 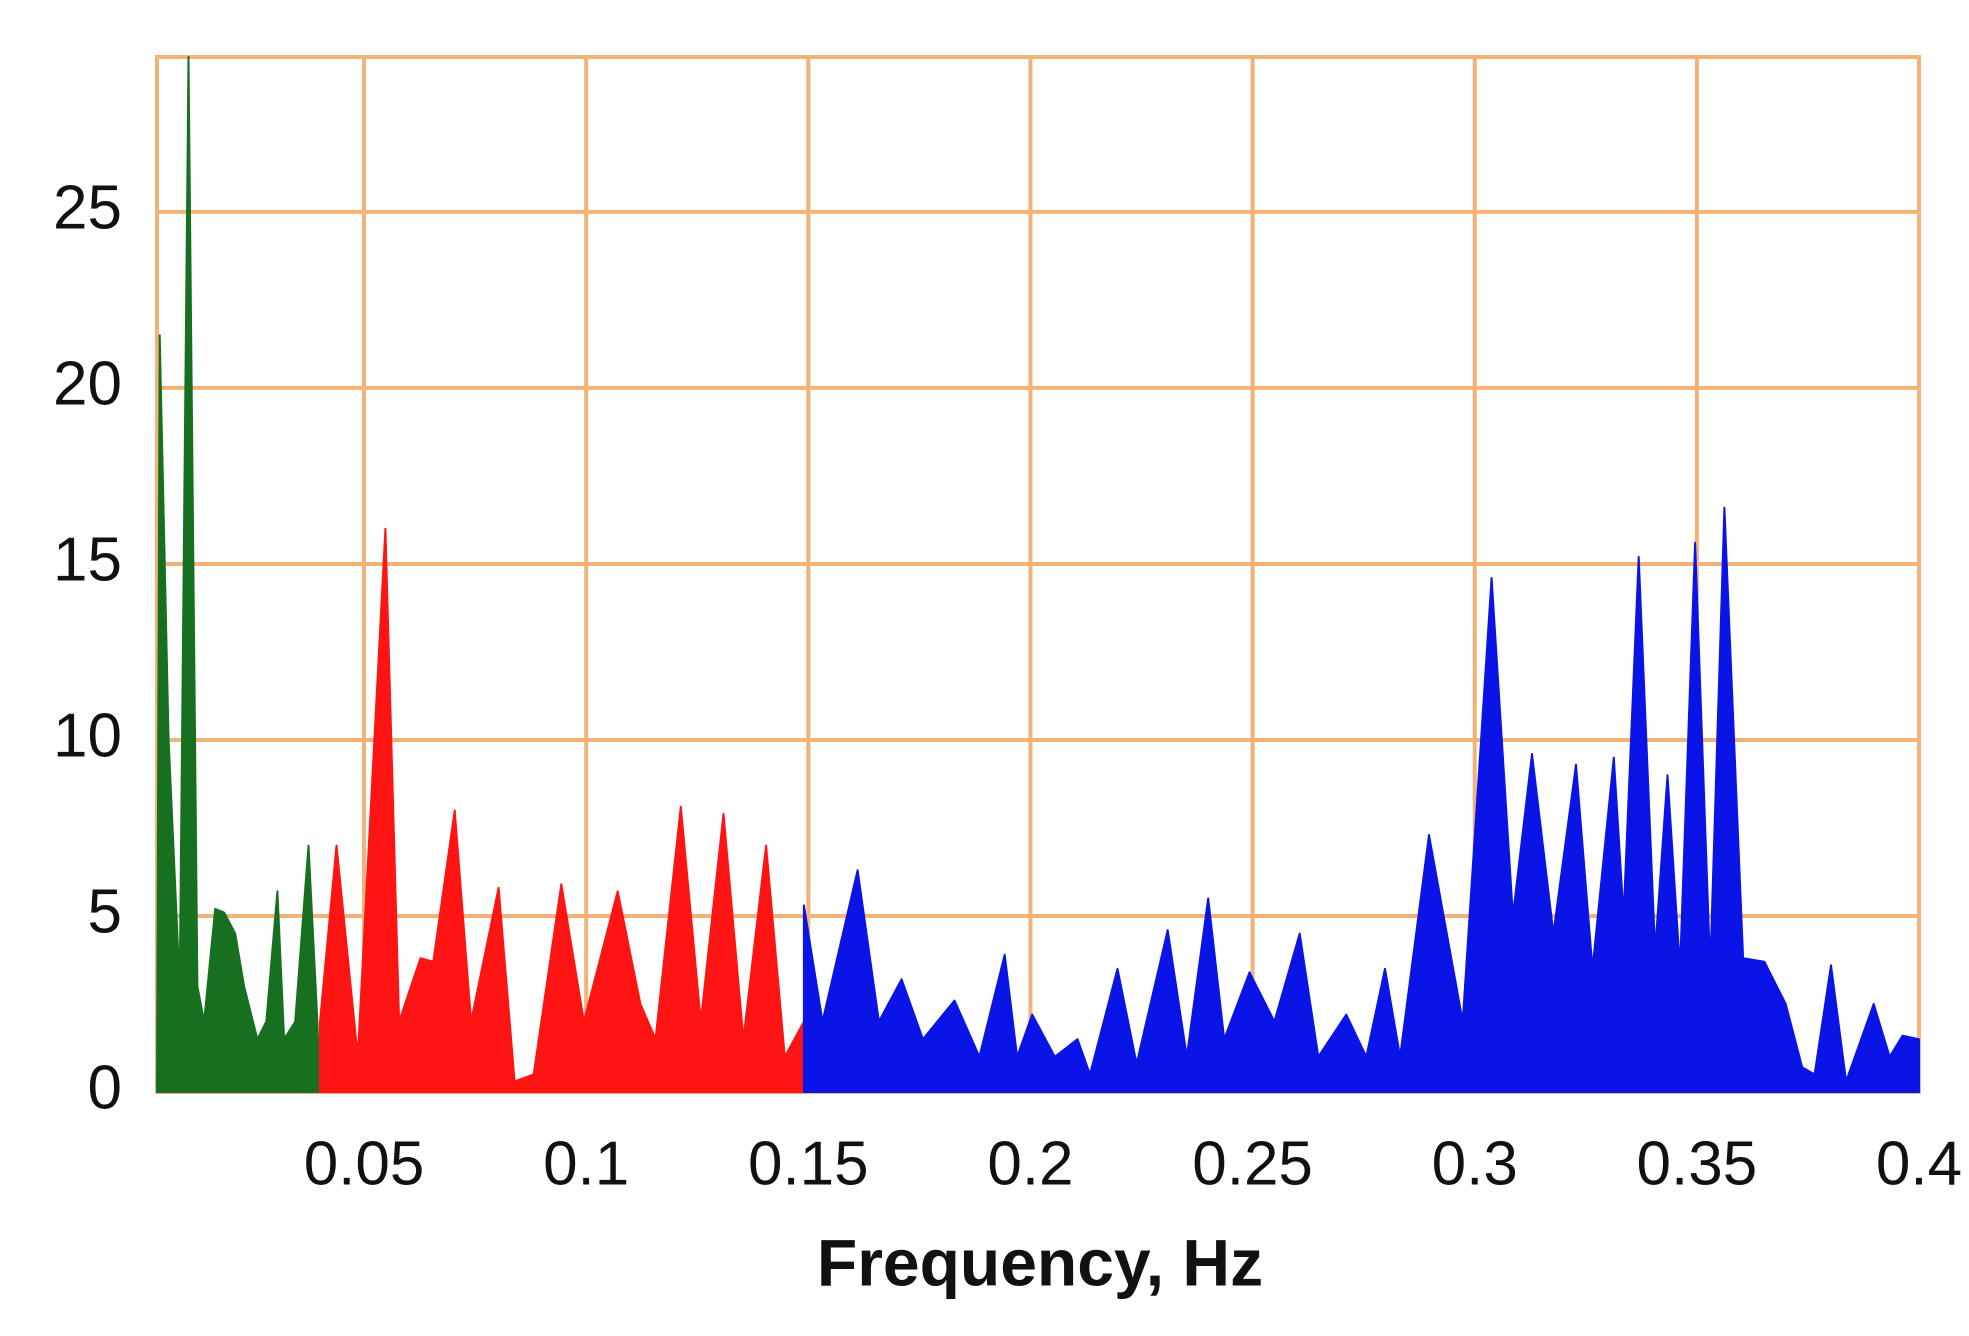 What do you see at coordinates (105, 1087) in the screenshot?
I see `y-tick-label: 0` at bounding box center [105, 1087].